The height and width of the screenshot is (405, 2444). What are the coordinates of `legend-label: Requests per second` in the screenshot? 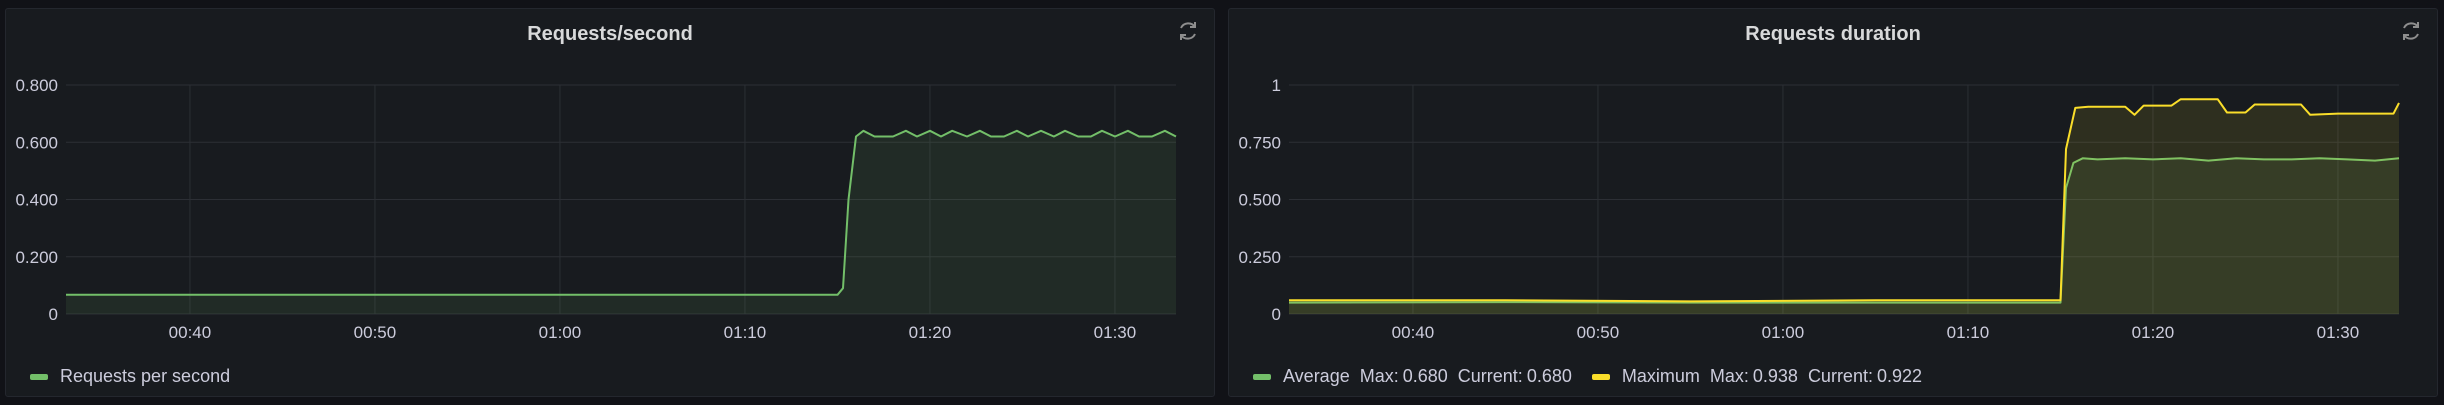 It's located at (145, 376).